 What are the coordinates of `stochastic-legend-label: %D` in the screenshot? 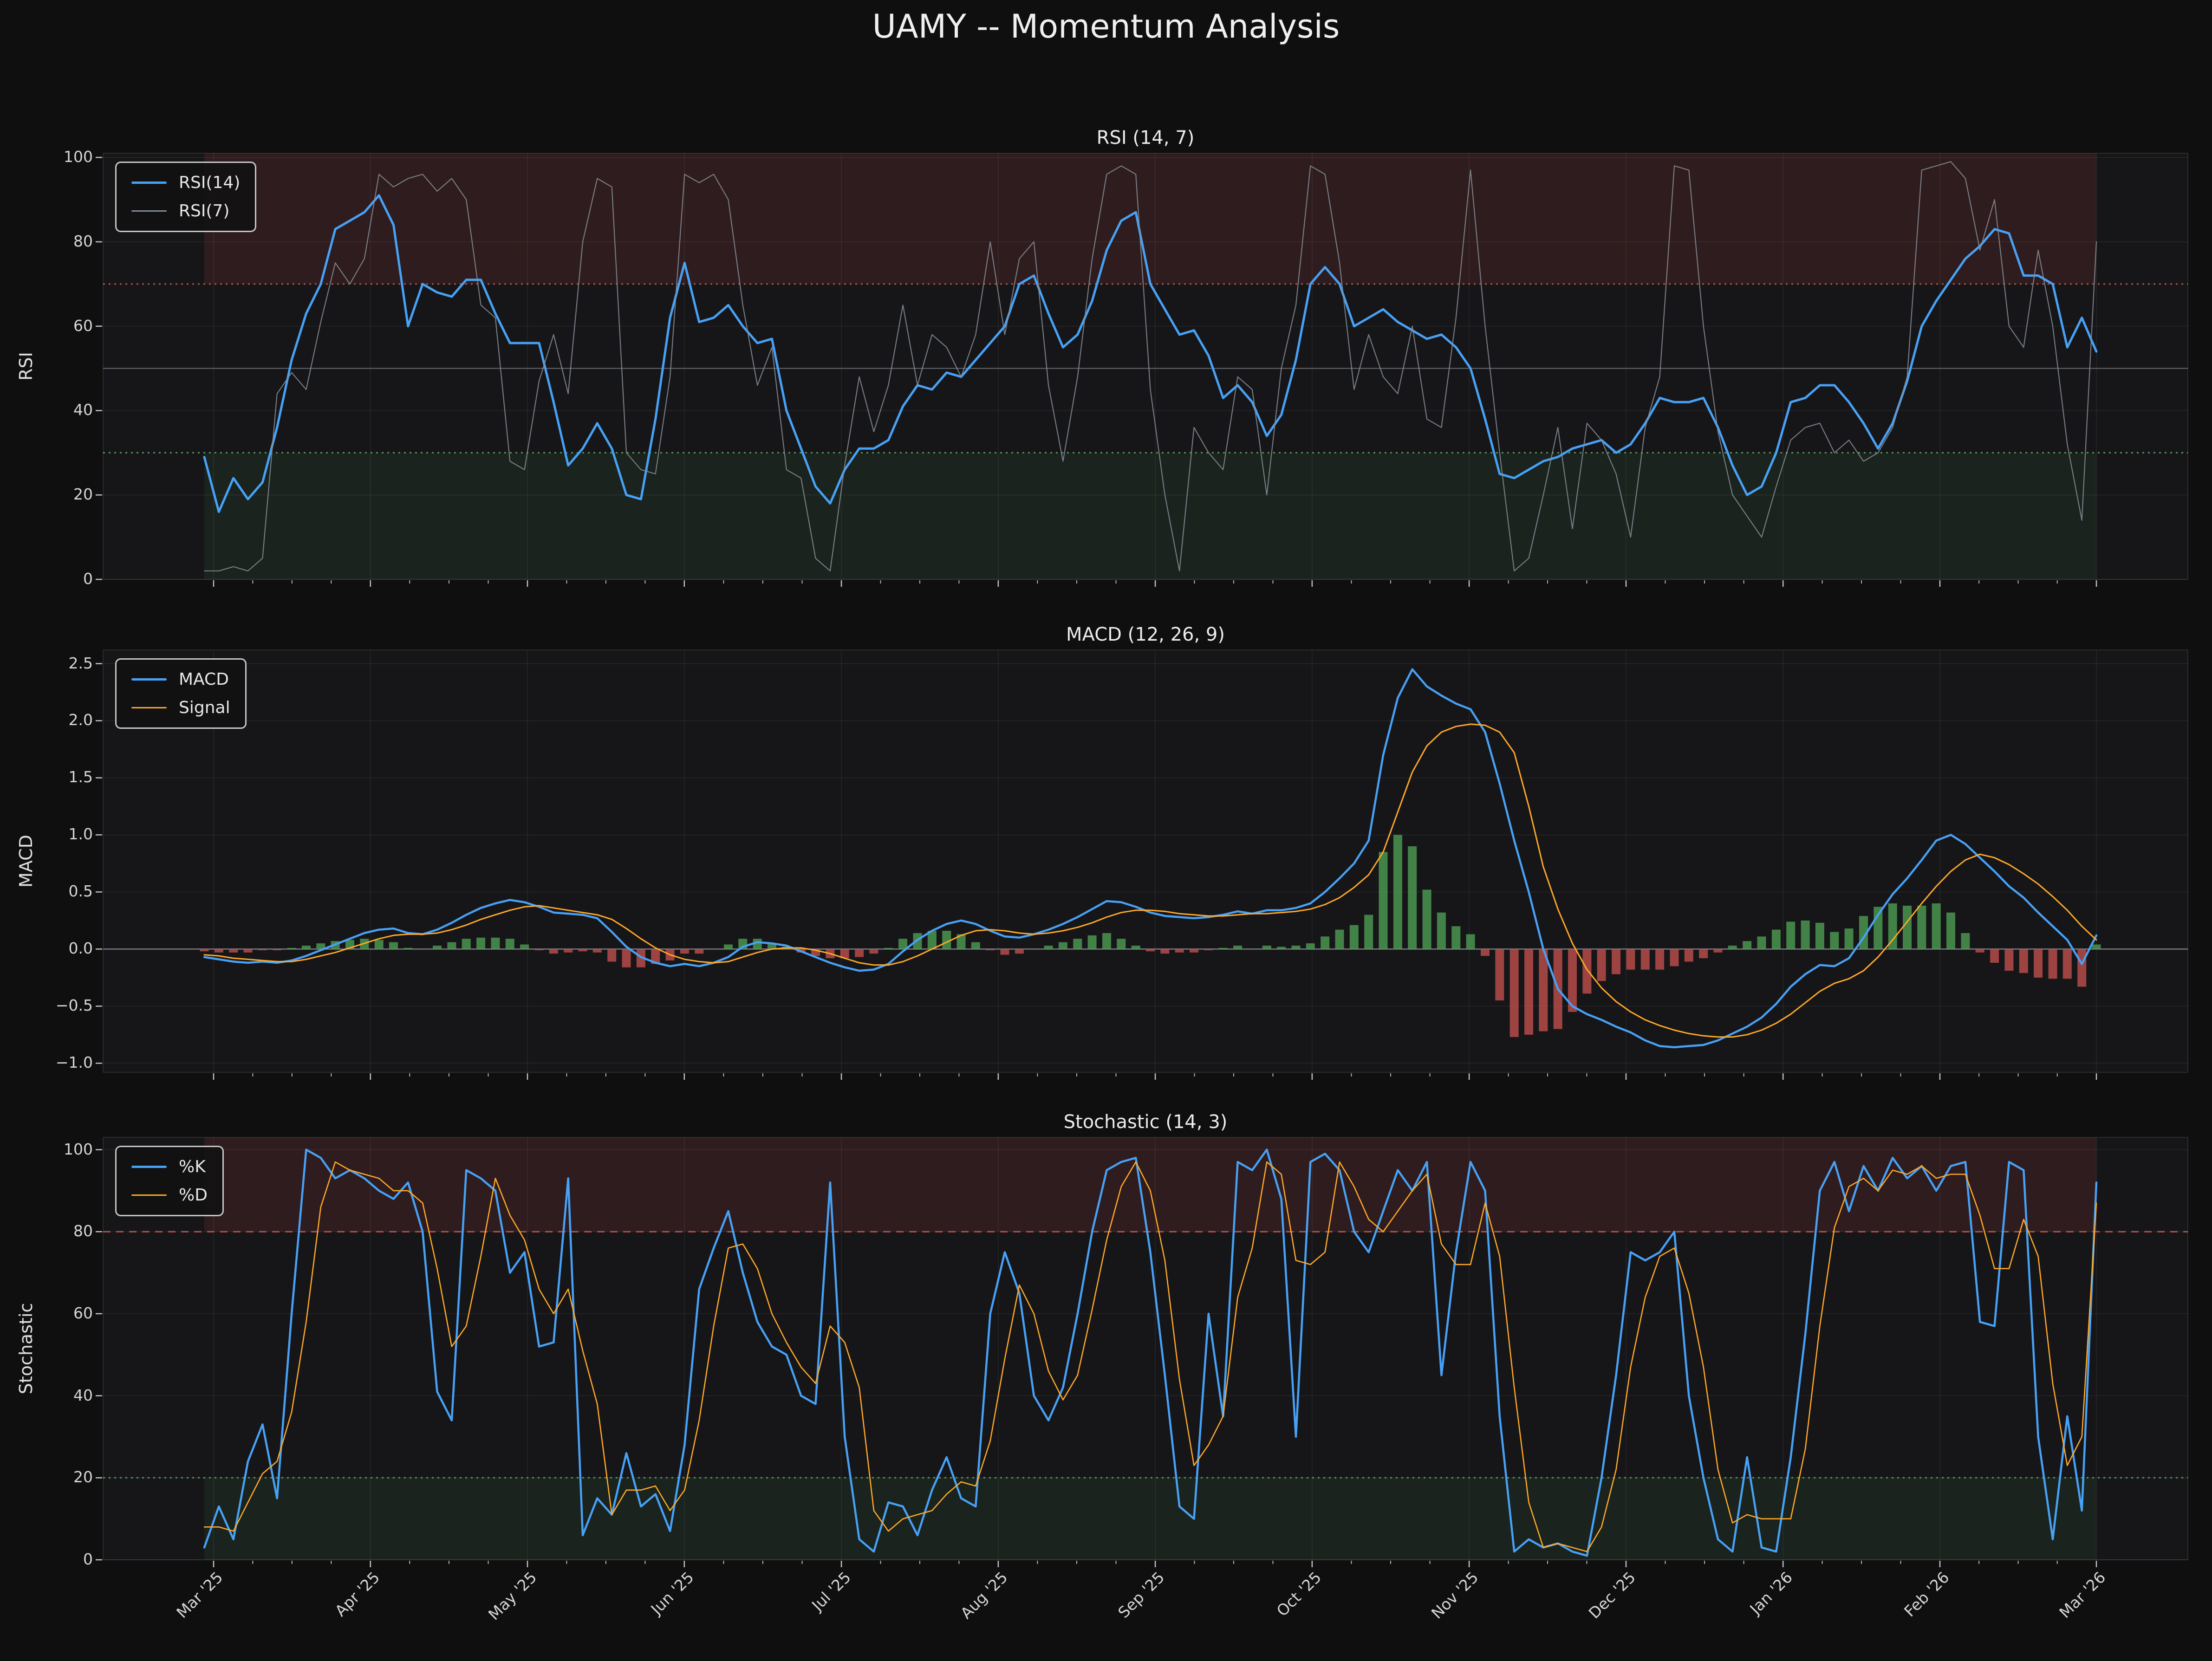 It's located at (193, 1195).